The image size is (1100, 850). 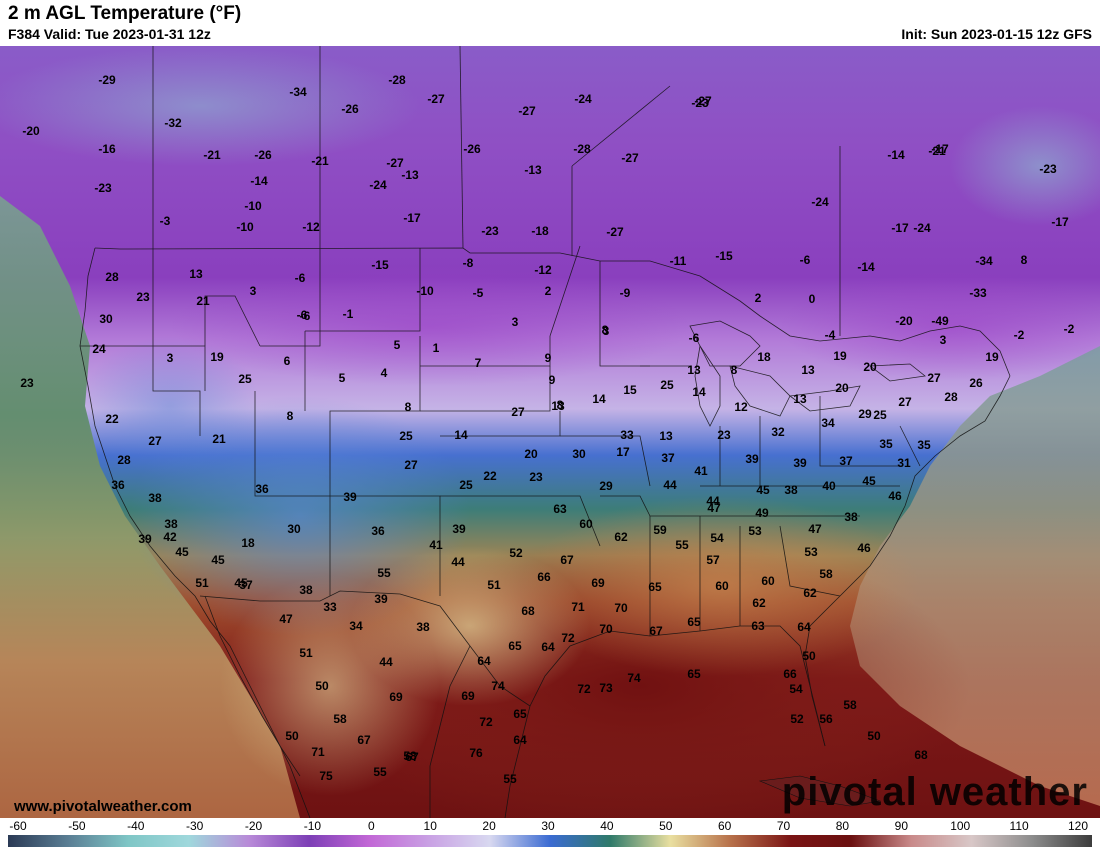 What do you see at coordinates (864, 548) in the screenshot?
I see `temperature-label: 46` at bounding box center [864, 548].